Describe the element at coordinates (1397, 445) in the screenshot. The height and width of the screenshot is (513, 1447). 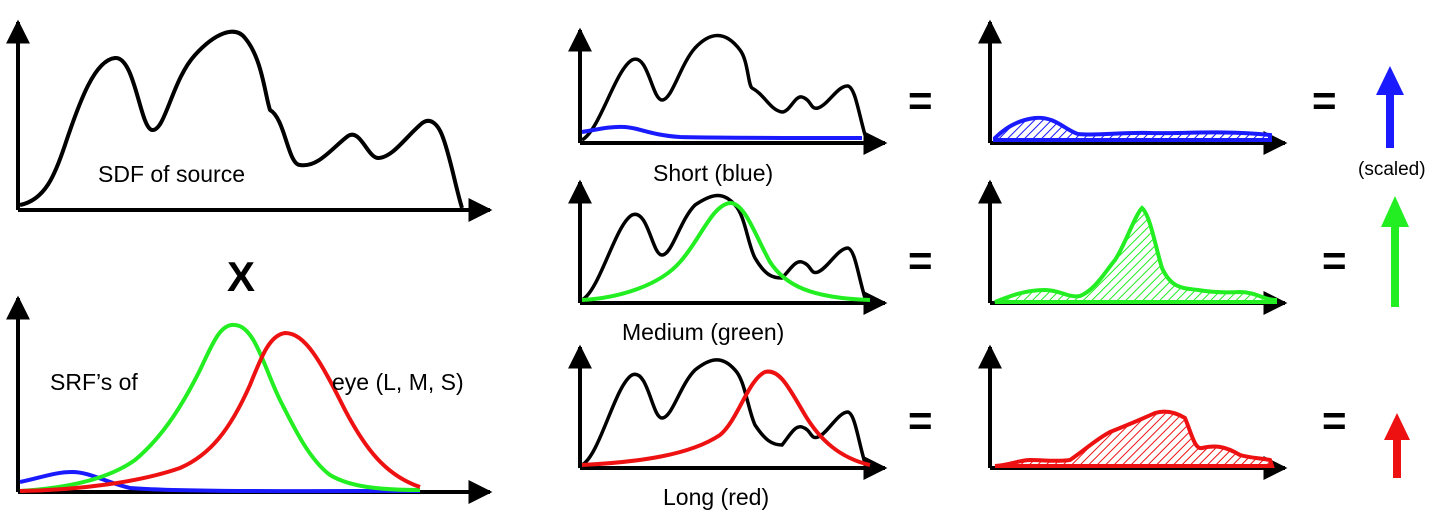
I see `long-response-arrow` at that location.